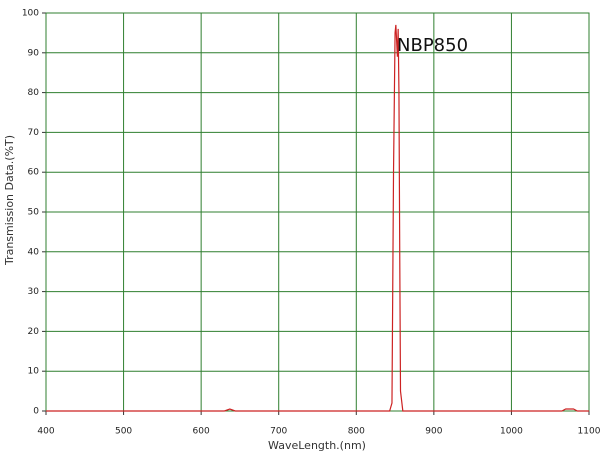 This screenshot has height=457, width=600. I want to click on x-tick-label: 1100, so click(589, 432).